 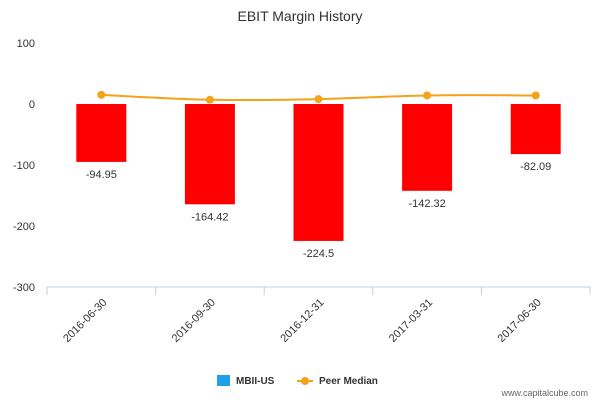 I want to click on data-label: -142.32, so click(x=426, y=204).